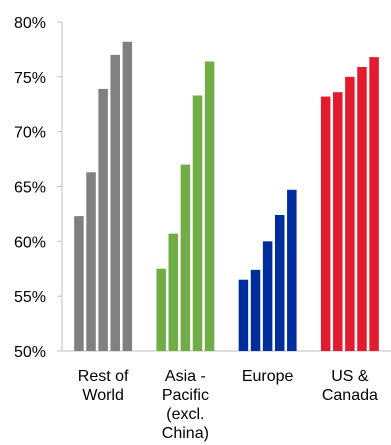 The height and width of the screenshot is (445, 391). What do you see at coordinates (350, 386) in the screenshot?
I see `category-label: US & Canada` at bounding box center [350, 386].